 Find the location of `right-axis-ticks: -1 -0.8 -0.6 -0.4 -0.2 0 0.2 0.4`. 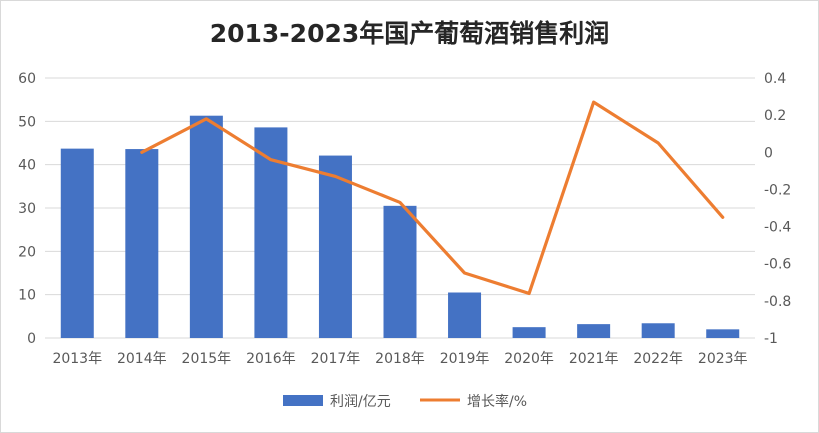

right-axis-ticks: -1 -0.8 -0.6 -0.4 -0.2 0 0.2 0.4 is located at coordinates (777, 209).